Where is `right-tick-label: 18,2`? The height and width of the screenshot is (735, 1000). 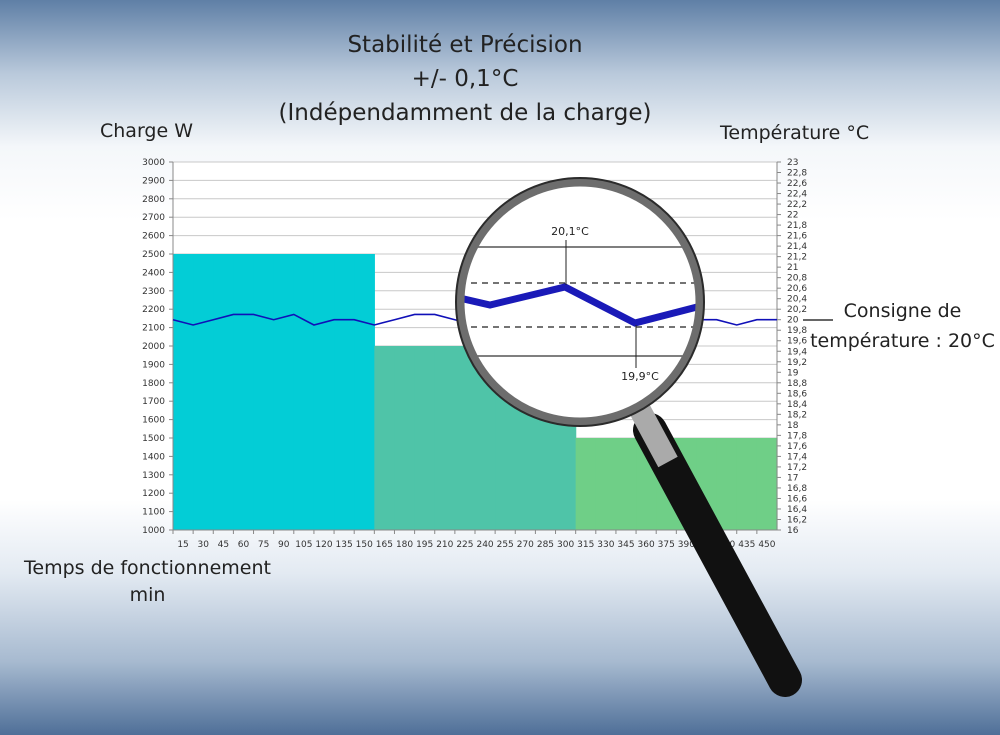
right-tick-label: 18,2 is located at coordinates (797, 415).